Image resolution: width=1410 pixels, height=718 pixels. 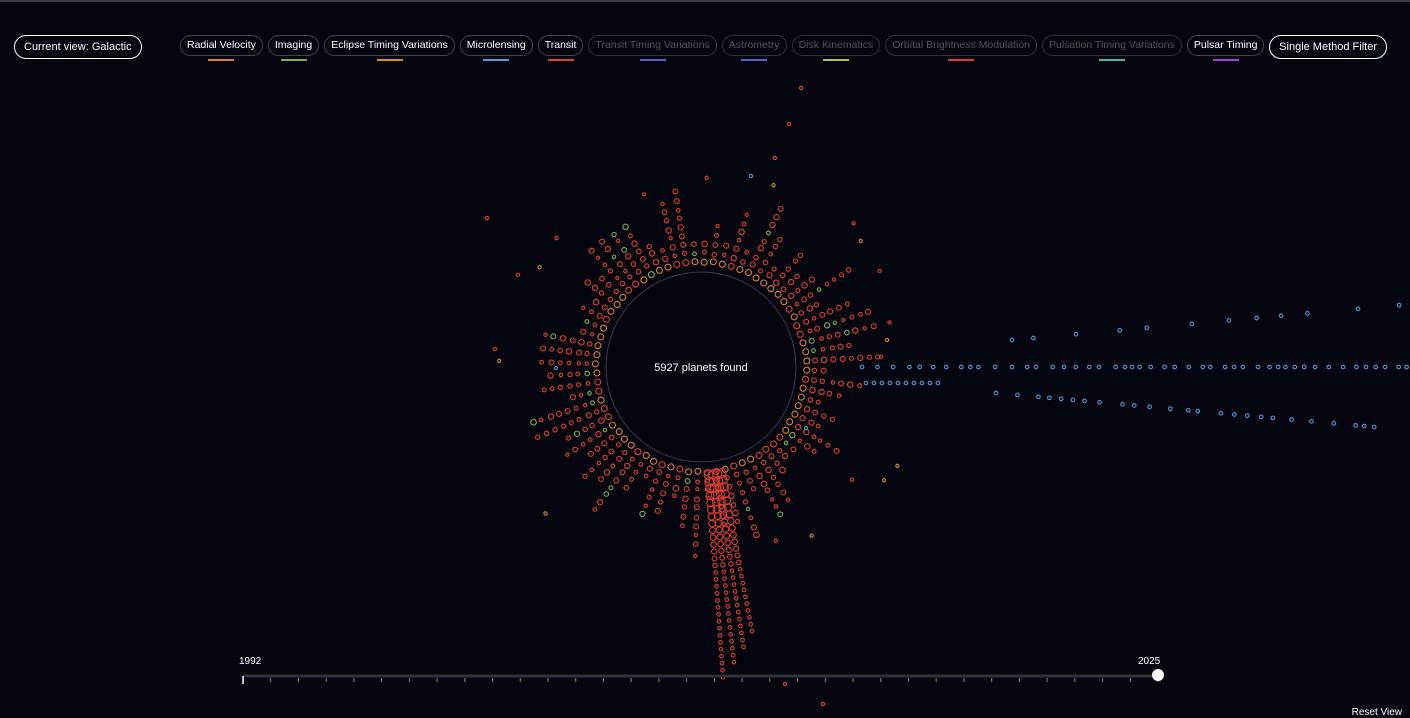 I want to click on method-toggle: Pulsar Timing, so click(x=1225, y=48).